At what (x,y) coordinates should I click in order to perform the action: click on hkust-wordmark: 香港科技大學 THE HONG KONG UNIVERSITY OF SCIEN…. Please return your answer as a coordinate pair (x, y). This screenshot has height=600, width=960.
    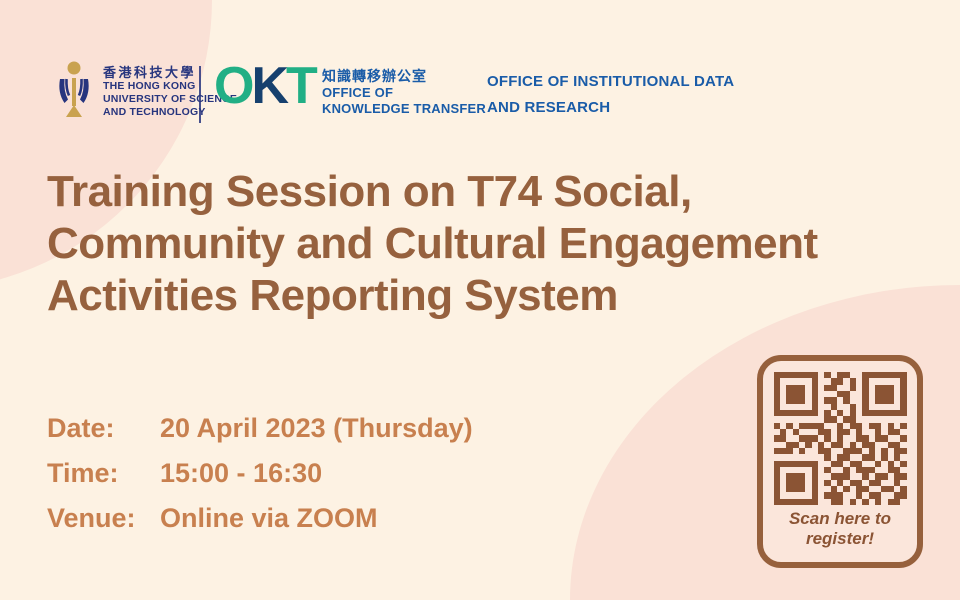
    Looking at the image, I should click on (170, 92).